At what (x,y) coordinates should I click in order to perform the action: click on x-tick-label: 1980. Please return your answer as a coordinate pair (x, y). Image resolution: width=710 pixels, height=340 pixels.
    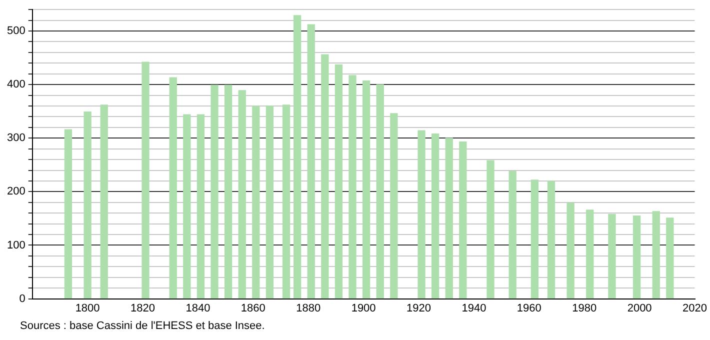
    Looking at the image, I should click on (584, 308).